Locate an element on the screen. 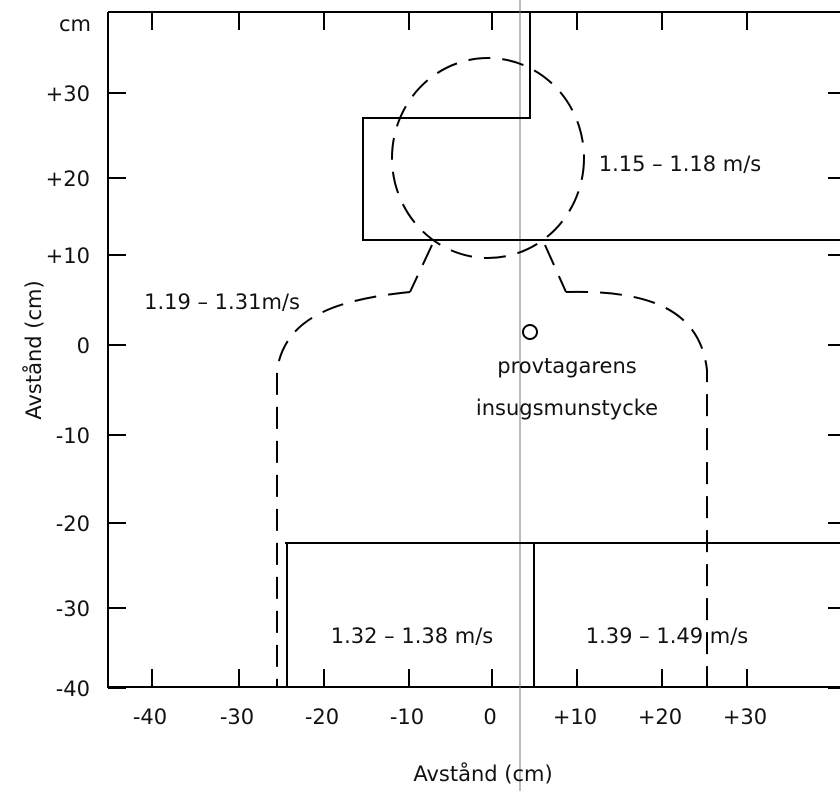 This screenshot has width=840, height=791. x-tick-label: +20 is located at coordinates (660, 717).